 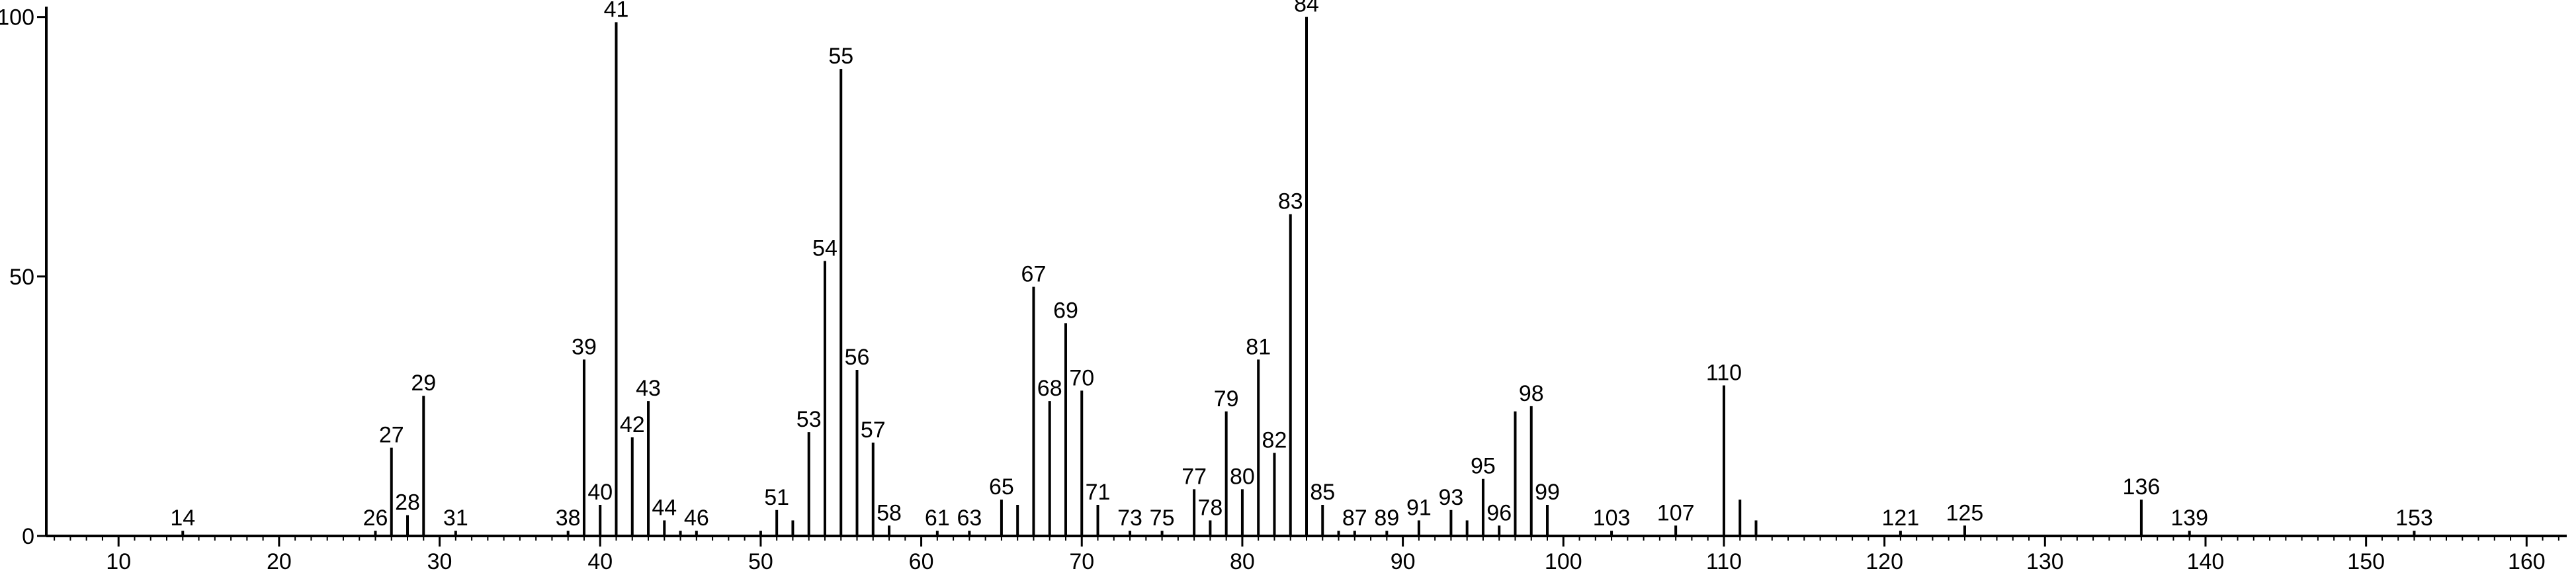 What do you see at coordinates (17, 18) in the screenshot?
I see `y-tick-label: 100` at bounding box center [17, 18].